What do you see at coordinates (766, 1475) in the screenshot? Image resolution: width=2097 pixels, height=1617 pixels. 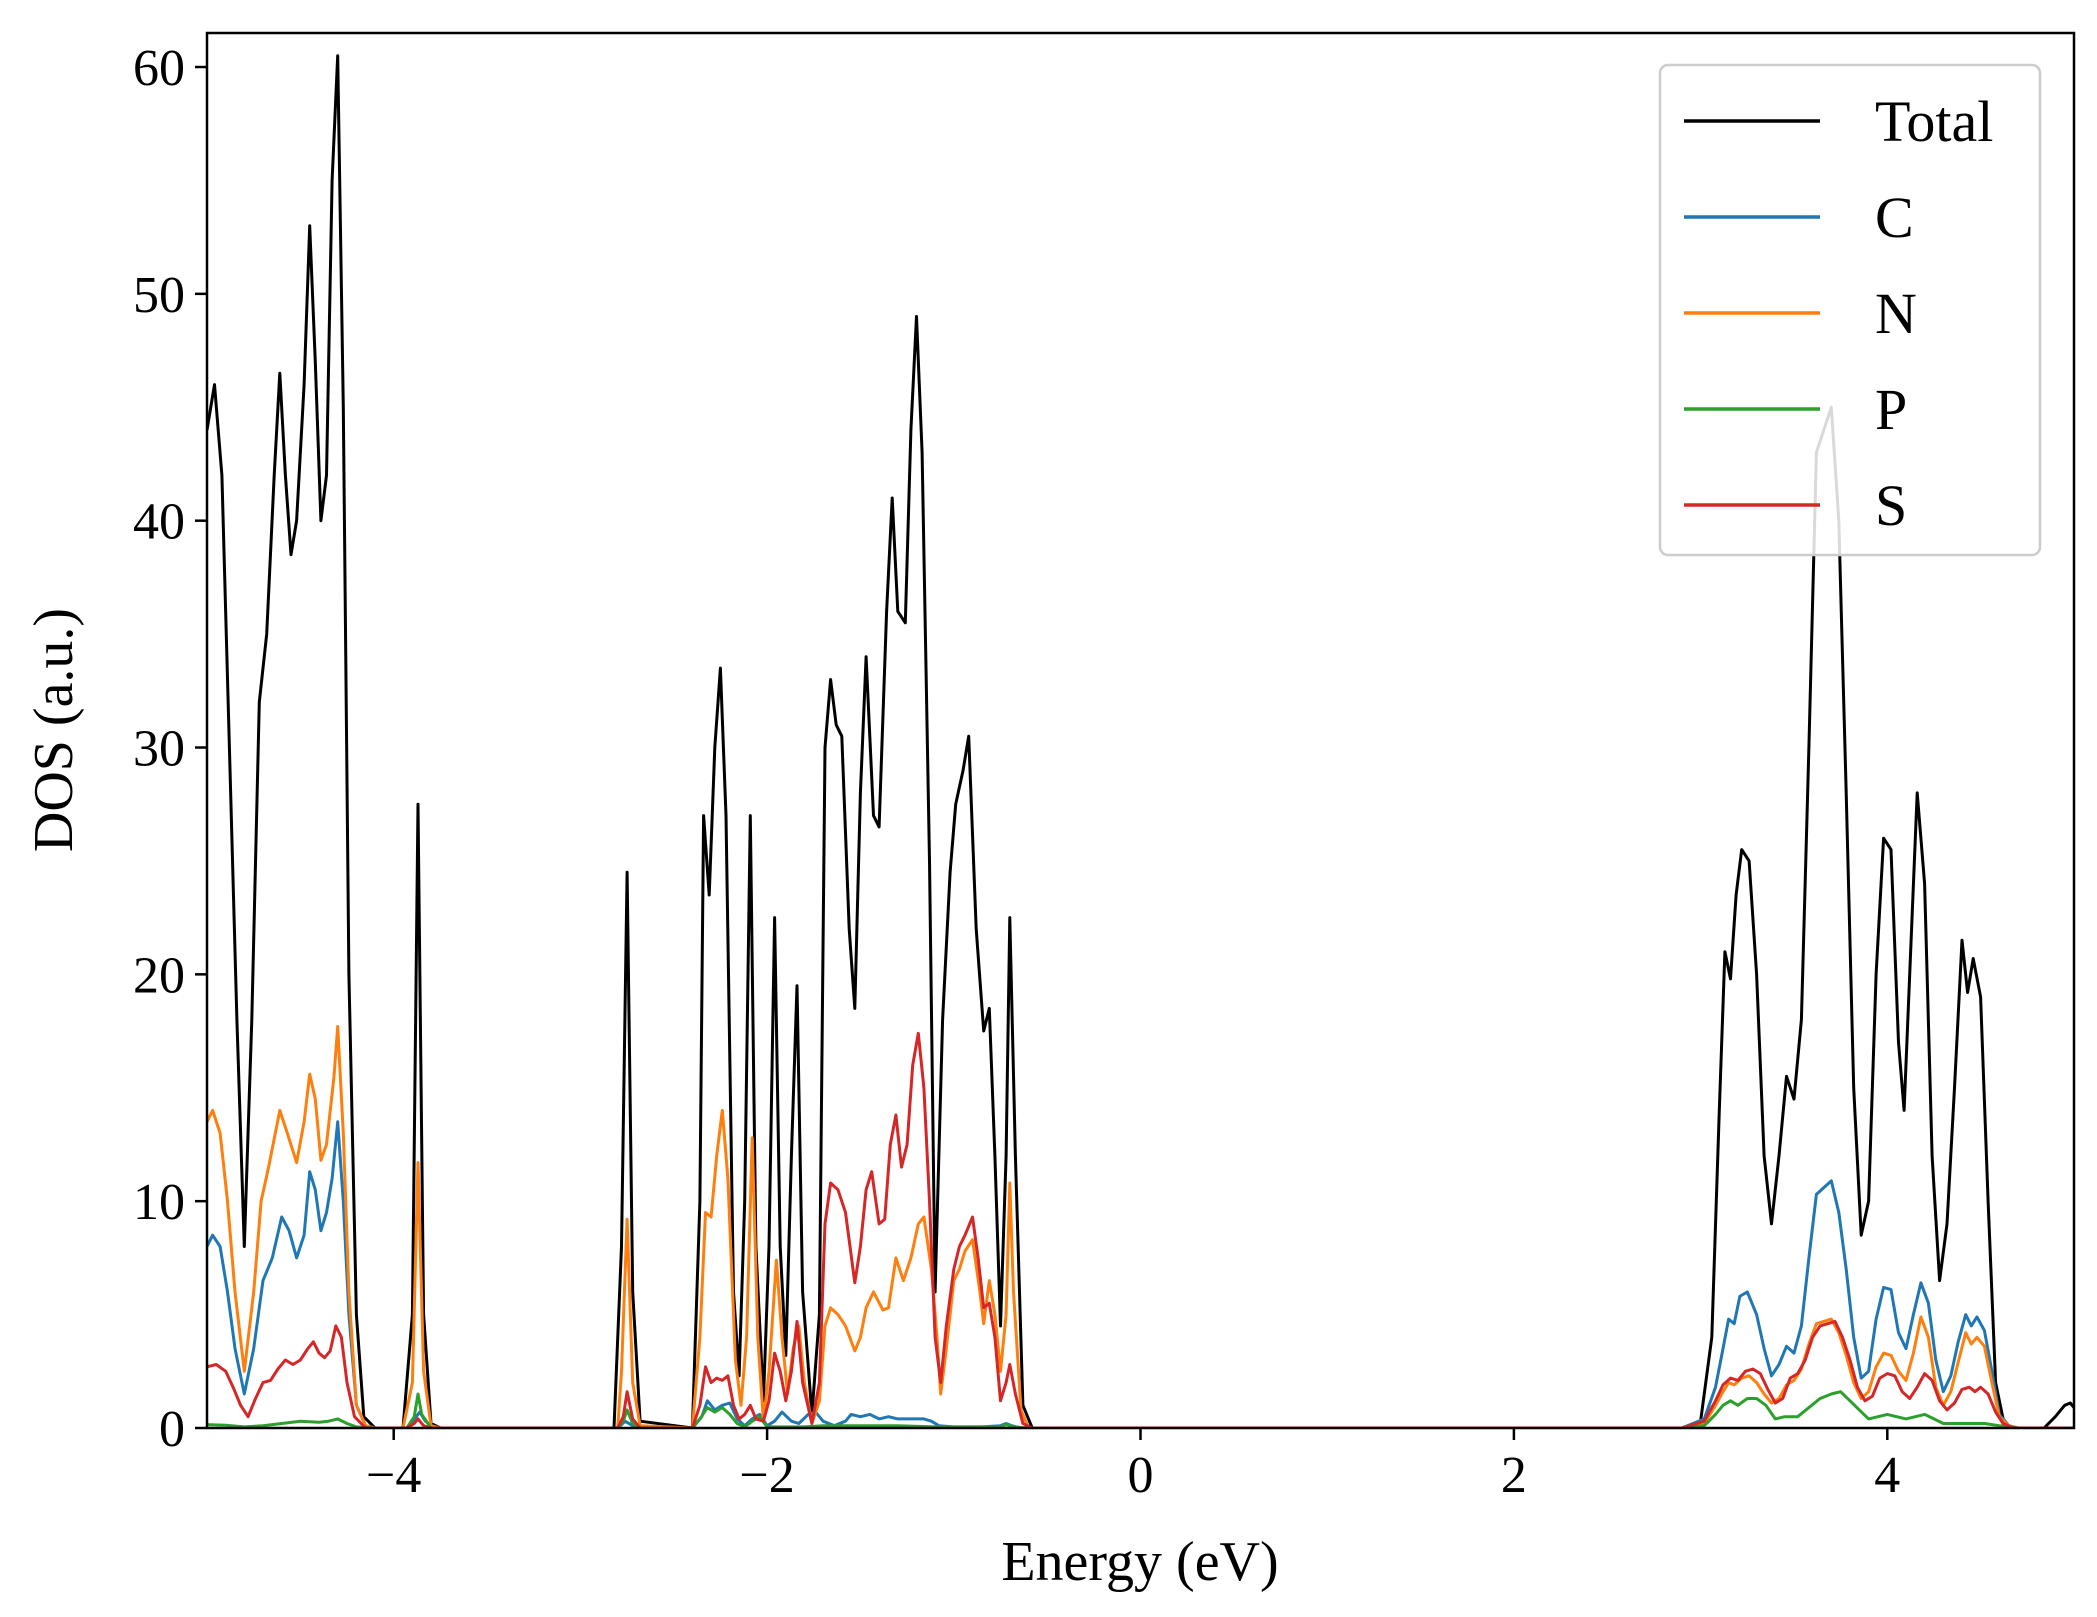 I see `x-tick-label: −2` at bounding box center [766, 1475].